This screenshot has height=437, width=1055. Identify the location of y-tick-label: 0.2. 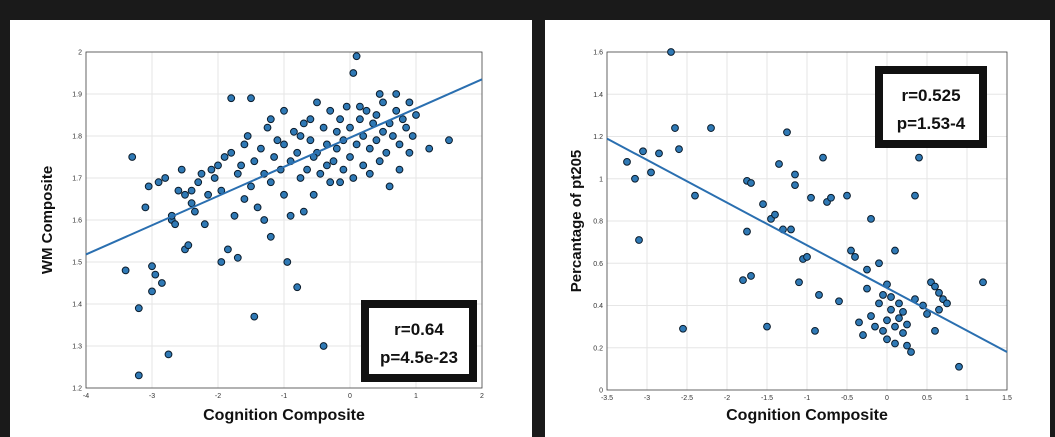
(598, 348).